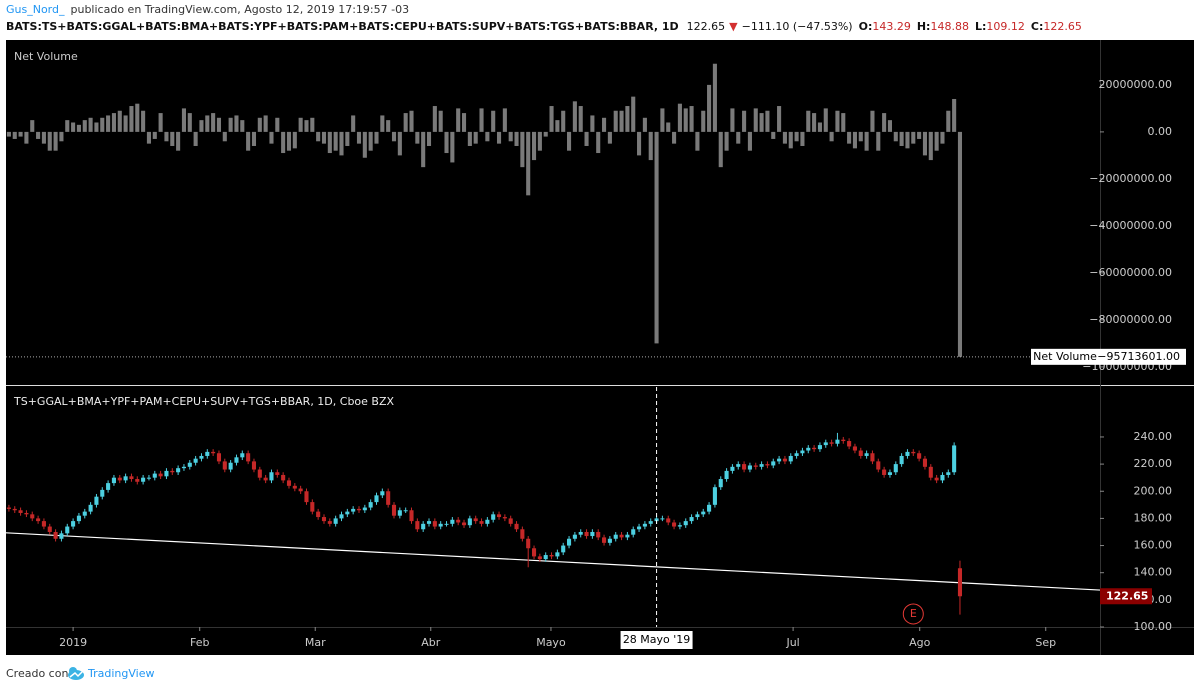  I want to click on close-value: 122.65, so click(1062, 26).